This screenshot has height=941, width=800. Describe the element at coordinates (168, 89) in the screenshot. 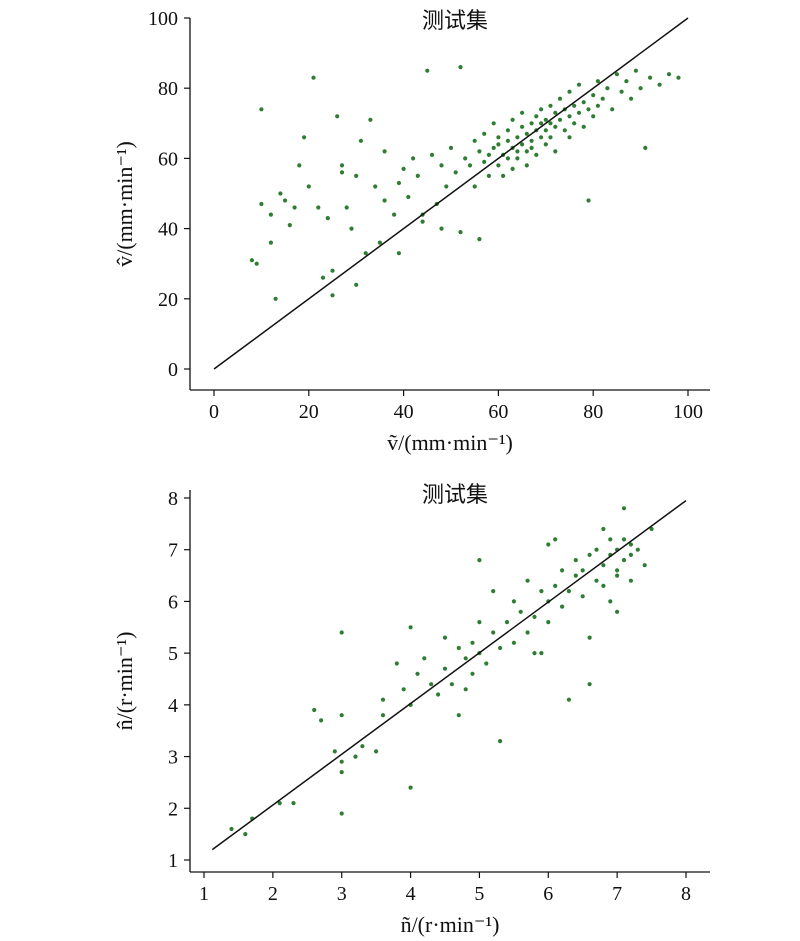

I see `y-tick-label: 80` at that location.